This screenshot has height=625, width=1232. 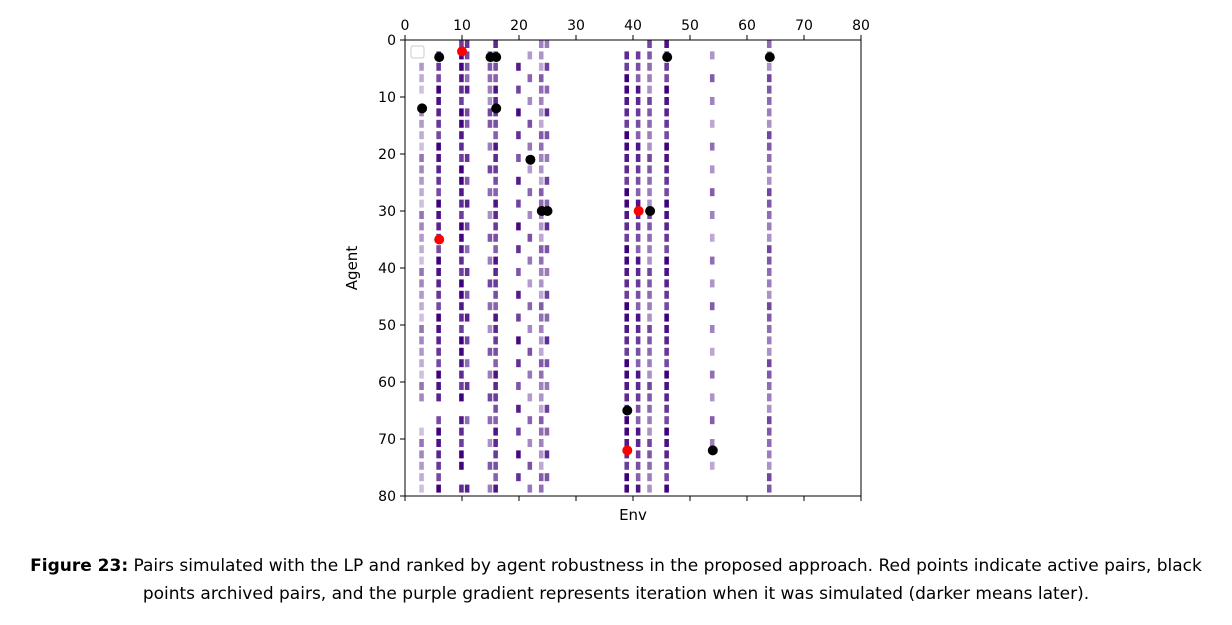 What do you see at coordinates (747, 26) in the screenshot?
I see `x-tick-label: 60` at bounding box center [747, 26].